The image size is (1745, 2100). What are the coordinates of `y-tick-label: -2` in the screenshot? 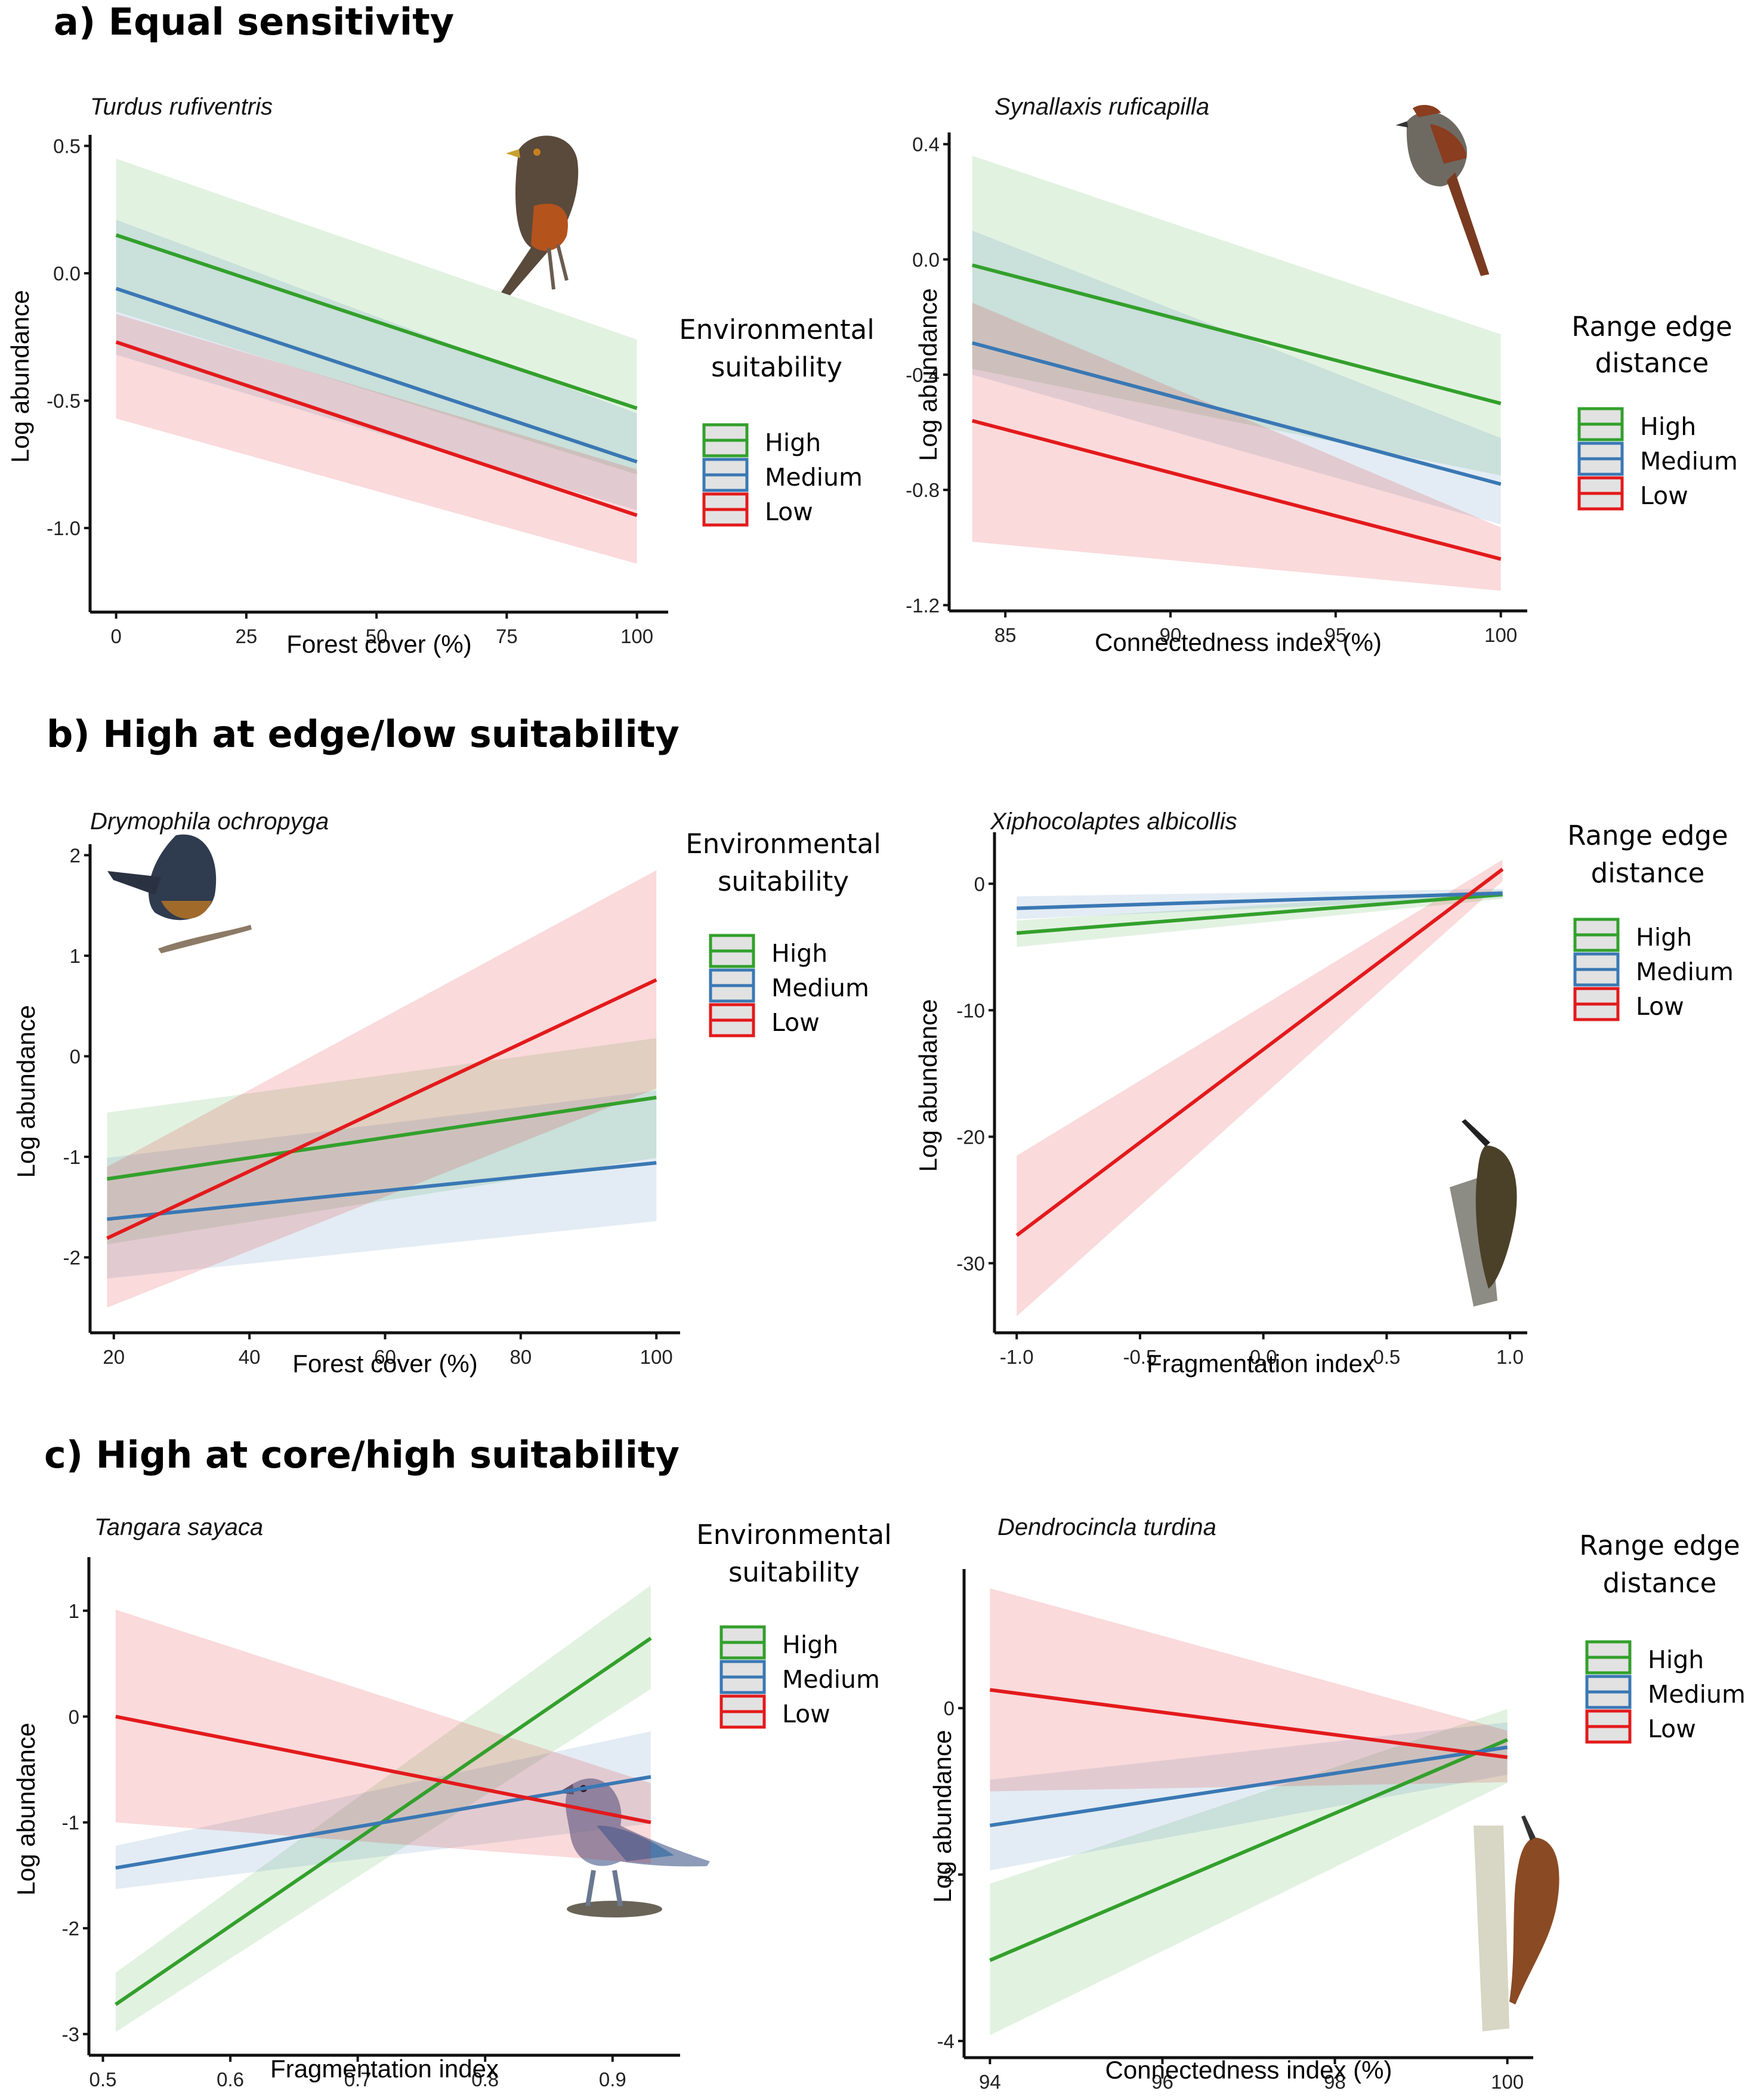 It's located at (70, 1928).